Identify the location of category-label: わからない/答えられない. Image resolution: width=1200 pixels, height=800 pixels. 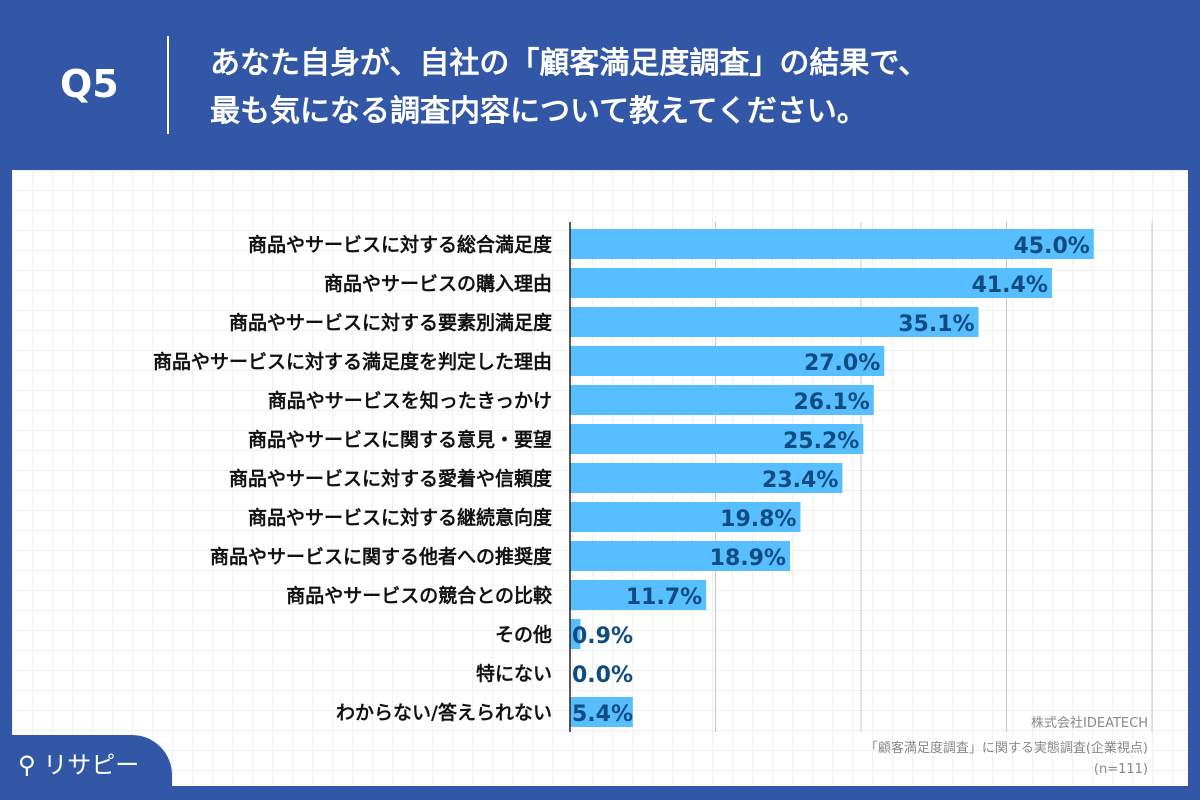
(444, 712).